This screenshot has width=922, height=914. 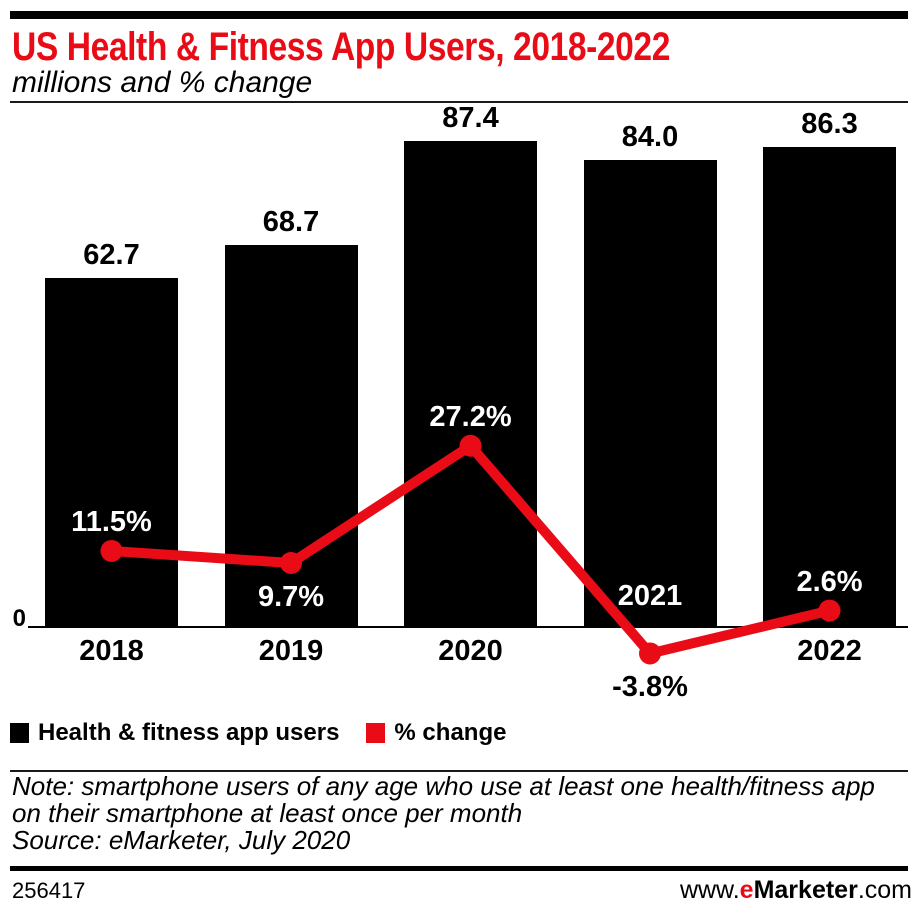 I want to click on line-value-label-2019: 9.7%, so click(x=291, y=597).